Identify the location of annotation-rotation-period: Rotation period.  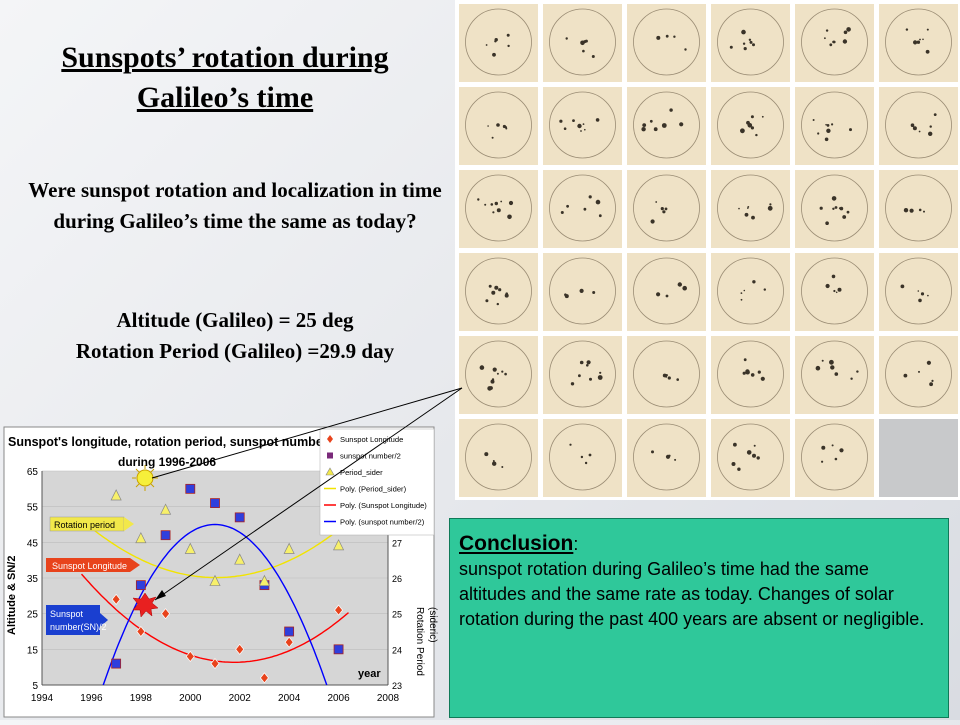
(91, 524).